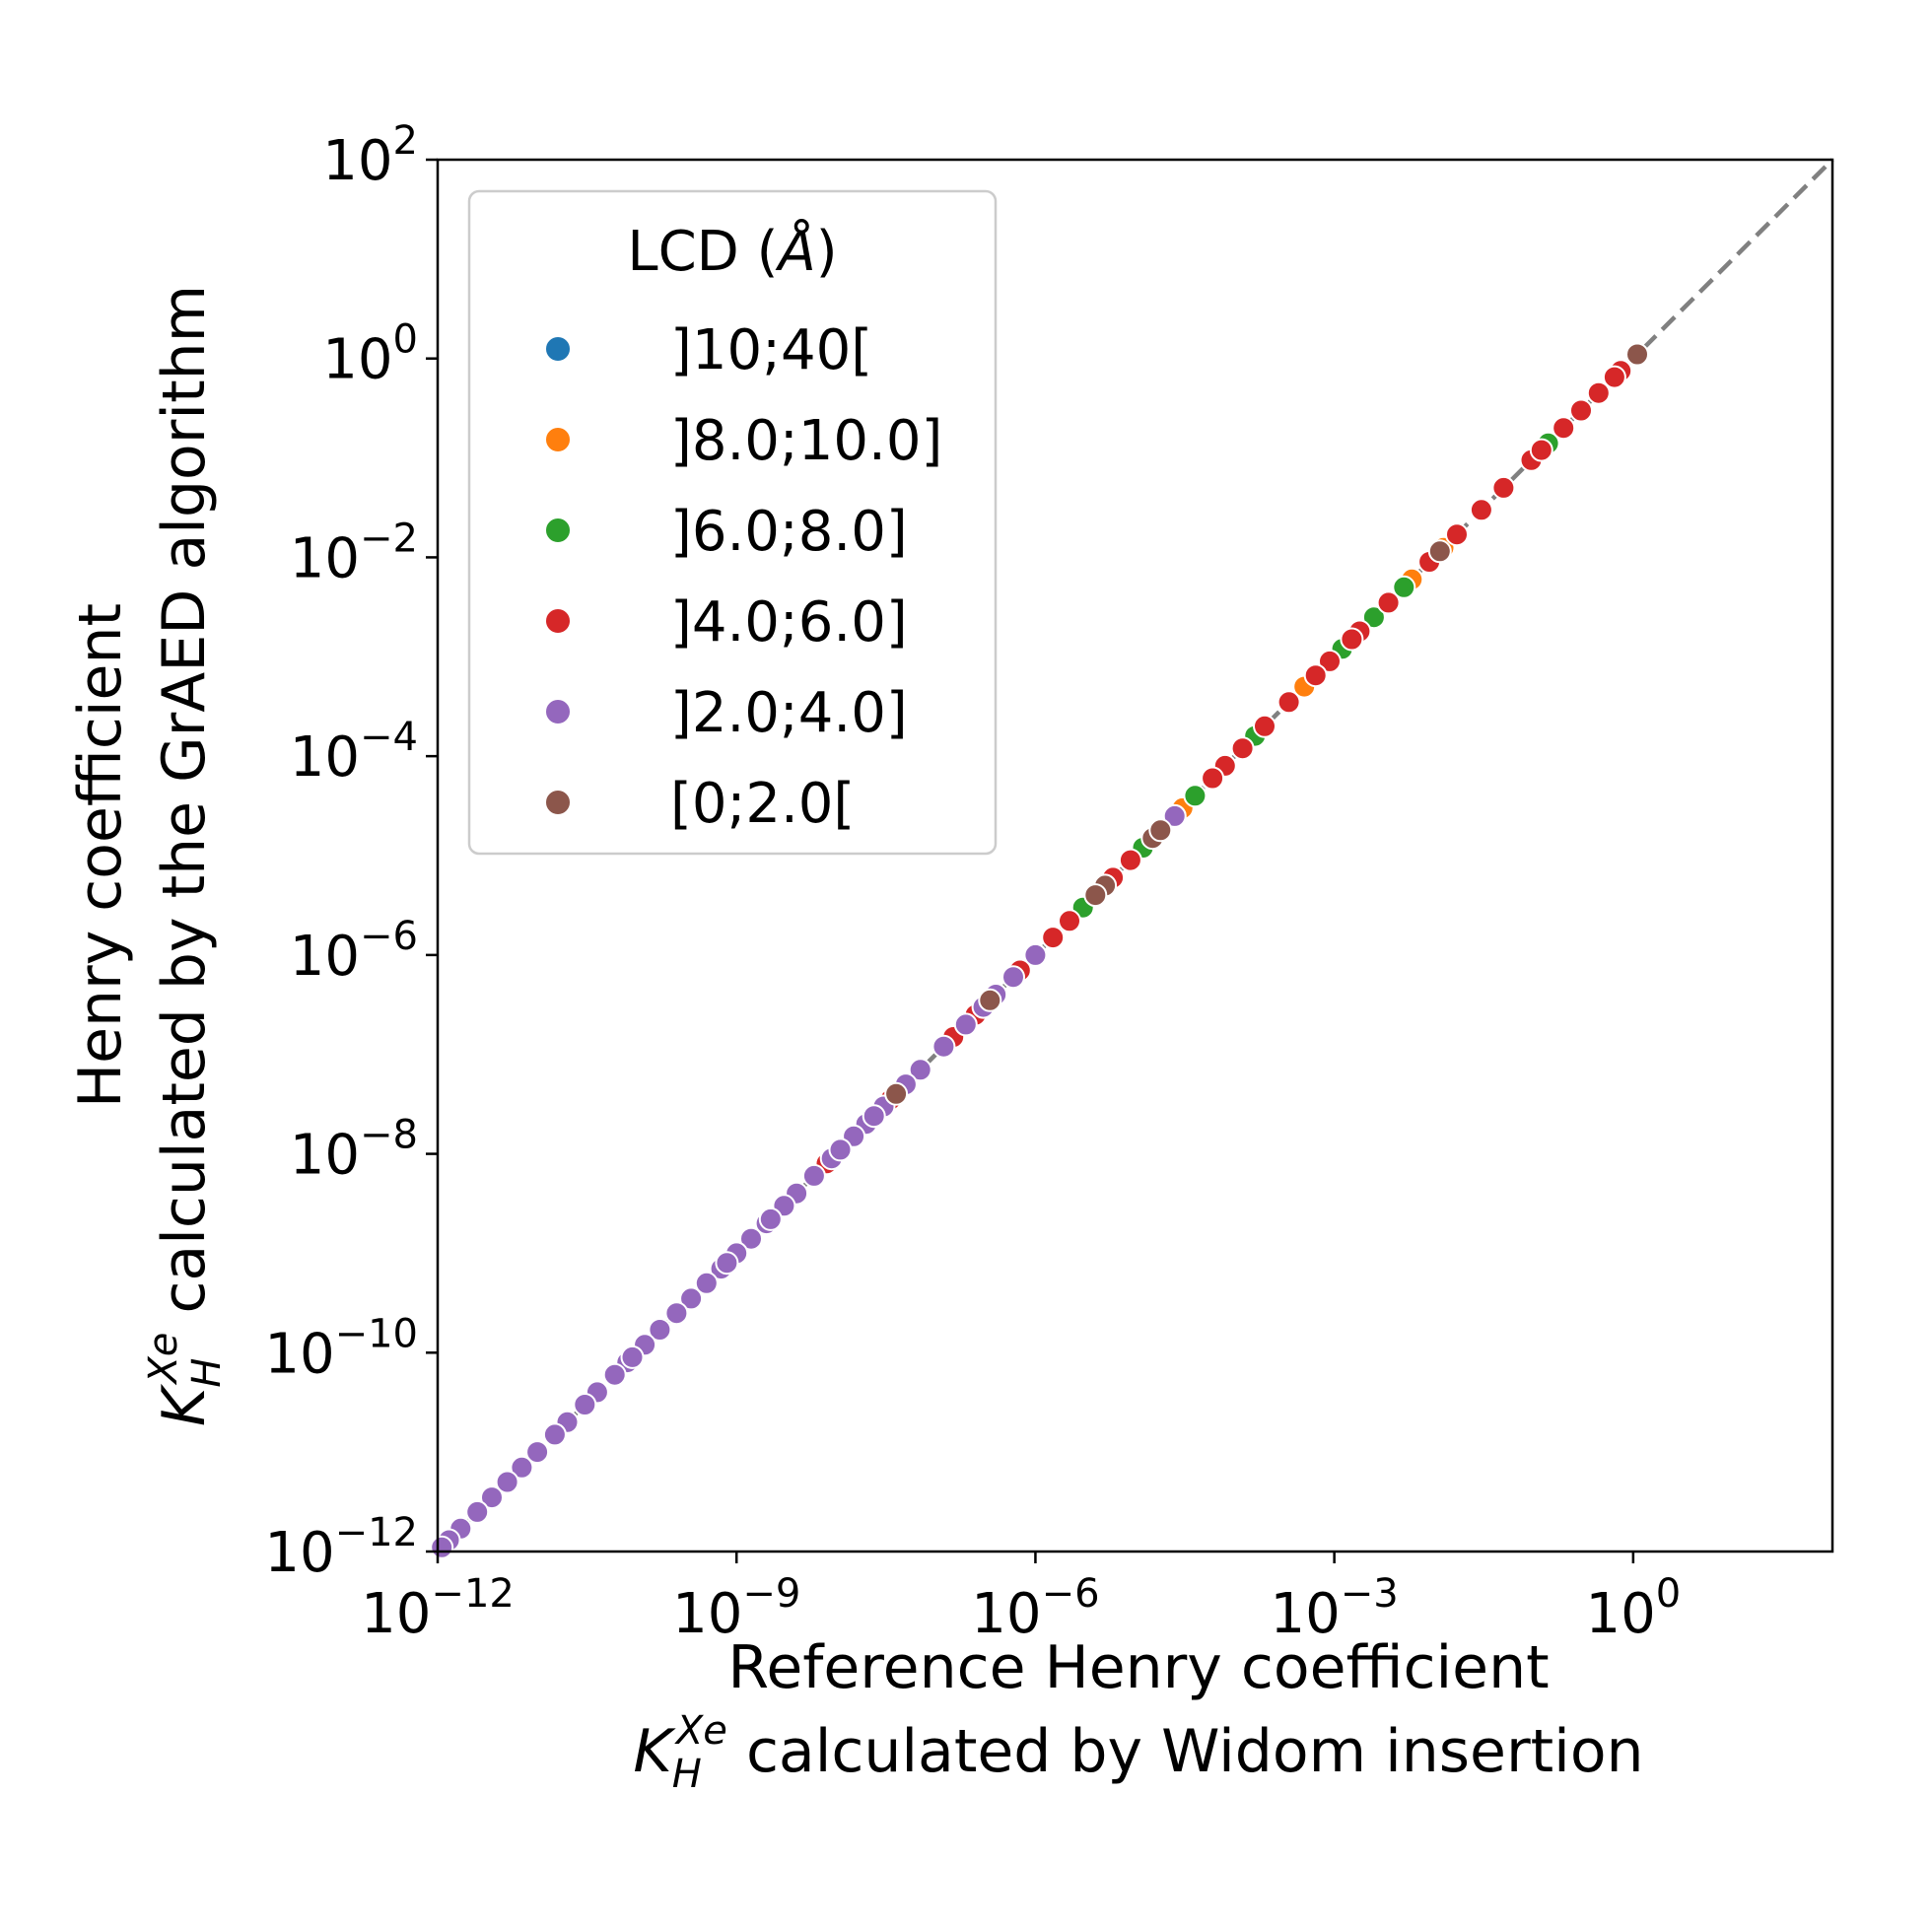 Image resolution: width=1932 pixels, height=1932 pixels. Describe the element at coordinates (789, 623) in the screenshot. I see `legend-label: ]4.0;6.0]` at that location.